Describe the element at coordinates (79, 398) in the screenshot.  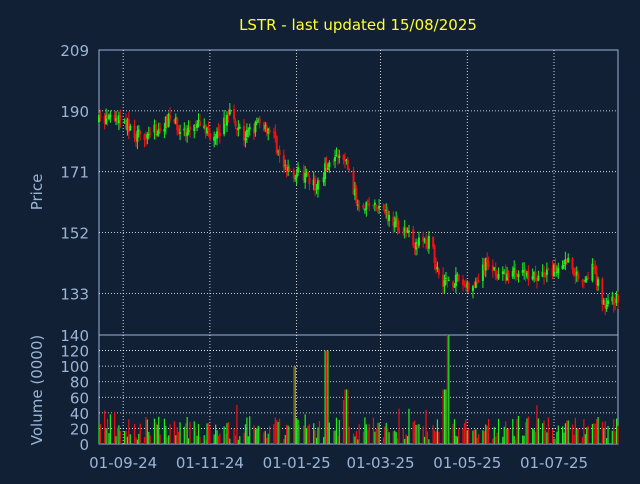
I see `volume-tick-label: 60` at that location.